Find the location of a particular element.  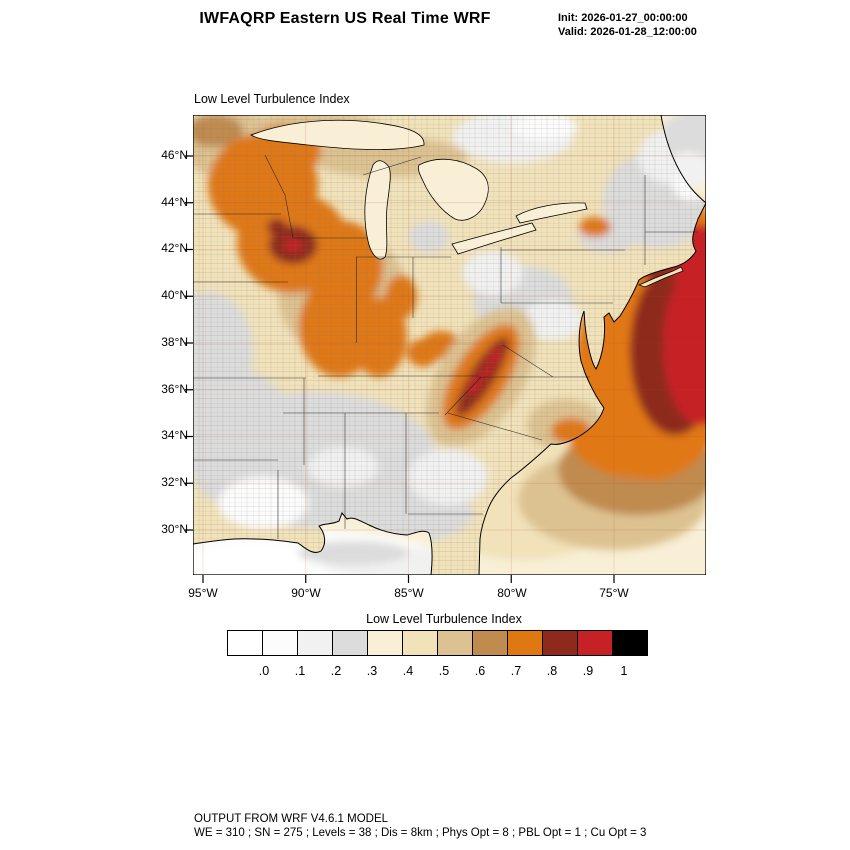

lake-ontario is located at coordinates (551, 213).